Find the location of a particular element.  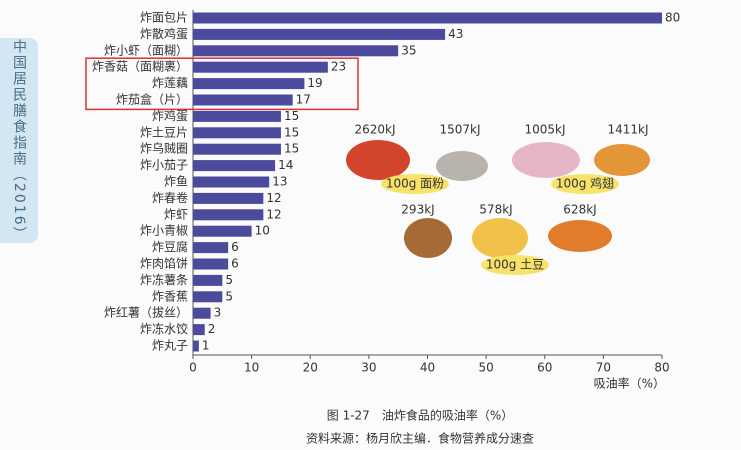

y-tick-label: 炸小虾（面糊） is located at coordinates (146, 49).